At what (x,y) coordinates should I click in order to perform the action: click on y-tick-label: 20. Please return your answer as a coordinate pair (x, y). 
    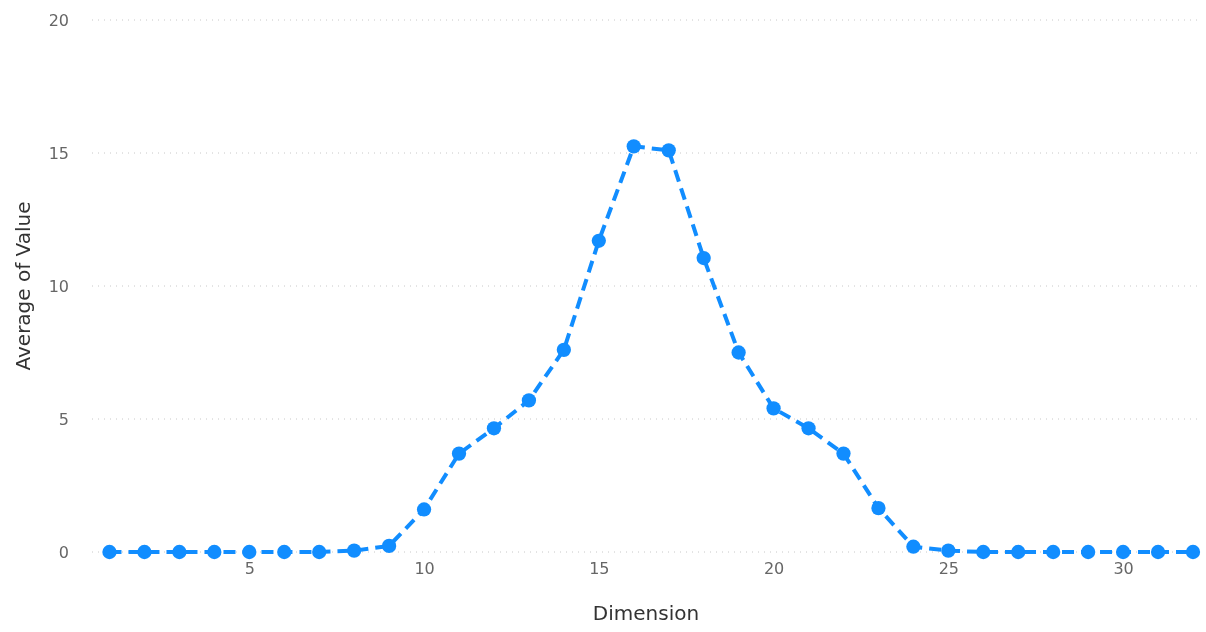
    Looking at the image, I should click on (58, 20).